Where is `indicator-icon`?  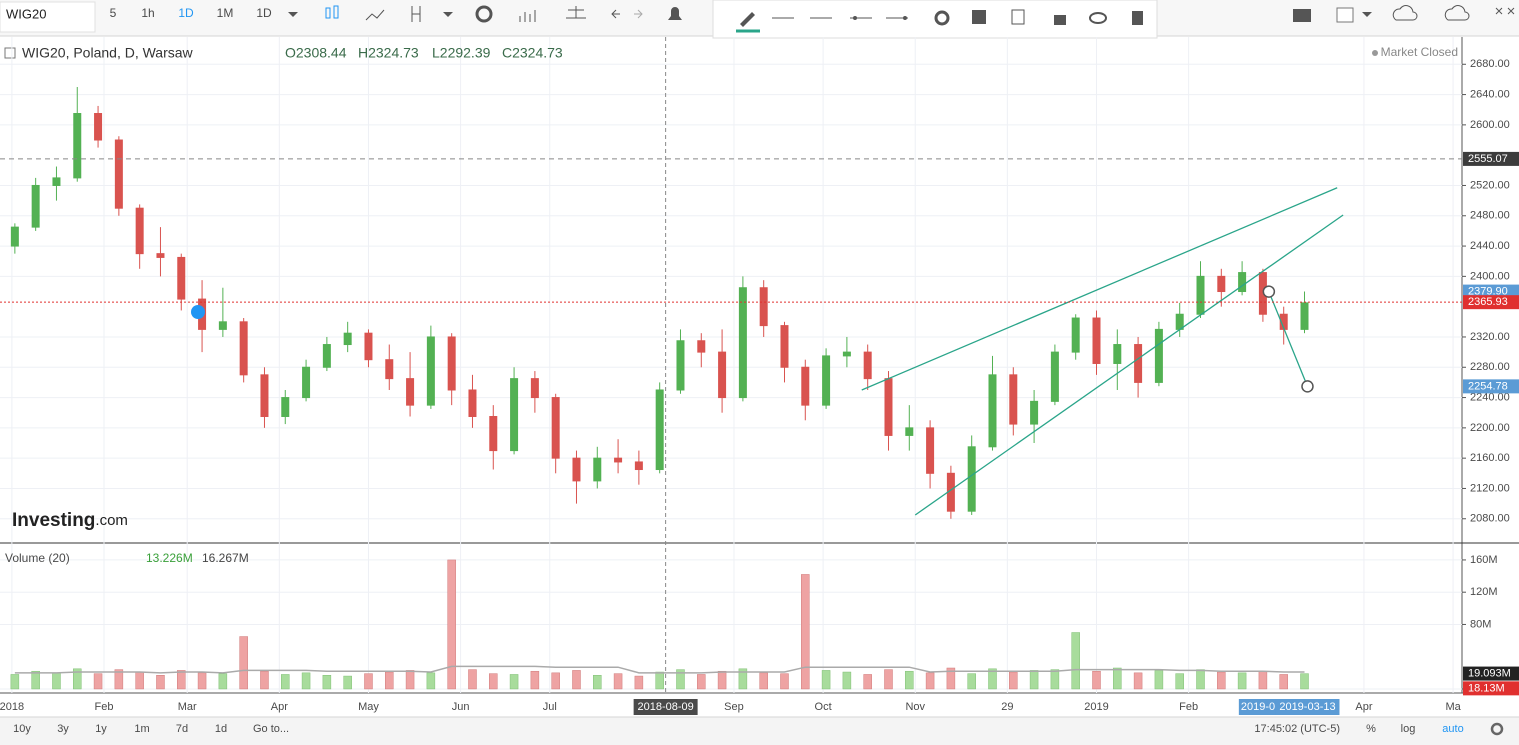
indicator-icon is located at coordinates (375, 15).